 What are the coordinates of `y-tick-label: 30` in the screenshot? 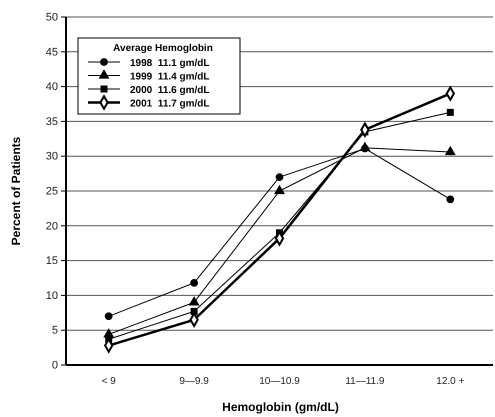 It's located at (52, 156).